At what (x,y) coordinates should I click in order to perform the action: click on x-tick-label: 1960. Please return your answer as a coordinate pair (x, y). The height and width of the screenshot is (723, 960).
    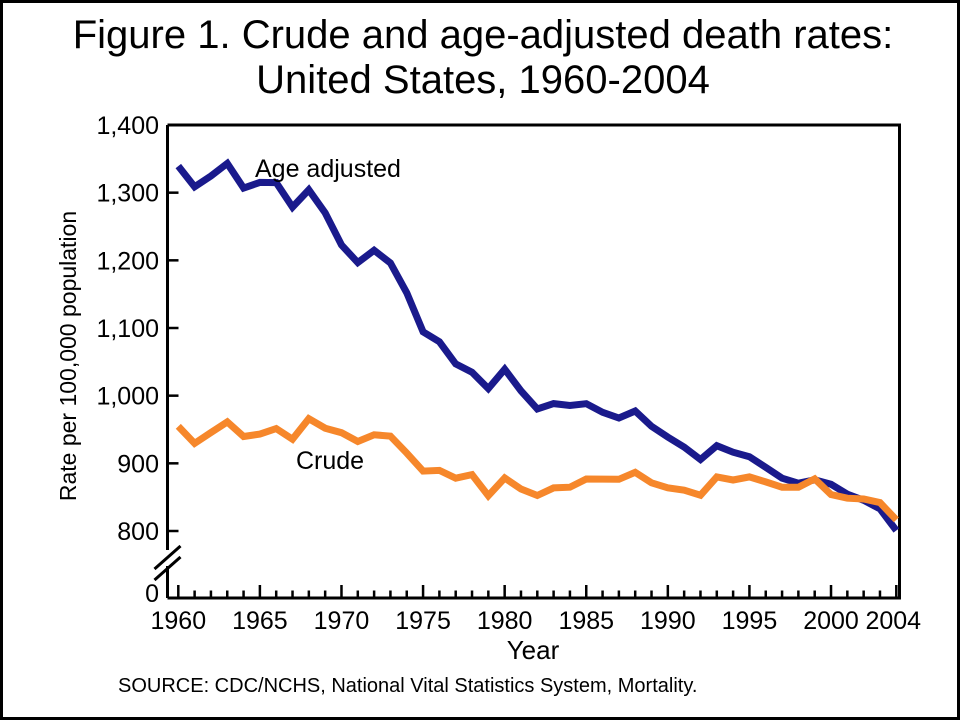
    Looking at the image, I should click on (178, 621).